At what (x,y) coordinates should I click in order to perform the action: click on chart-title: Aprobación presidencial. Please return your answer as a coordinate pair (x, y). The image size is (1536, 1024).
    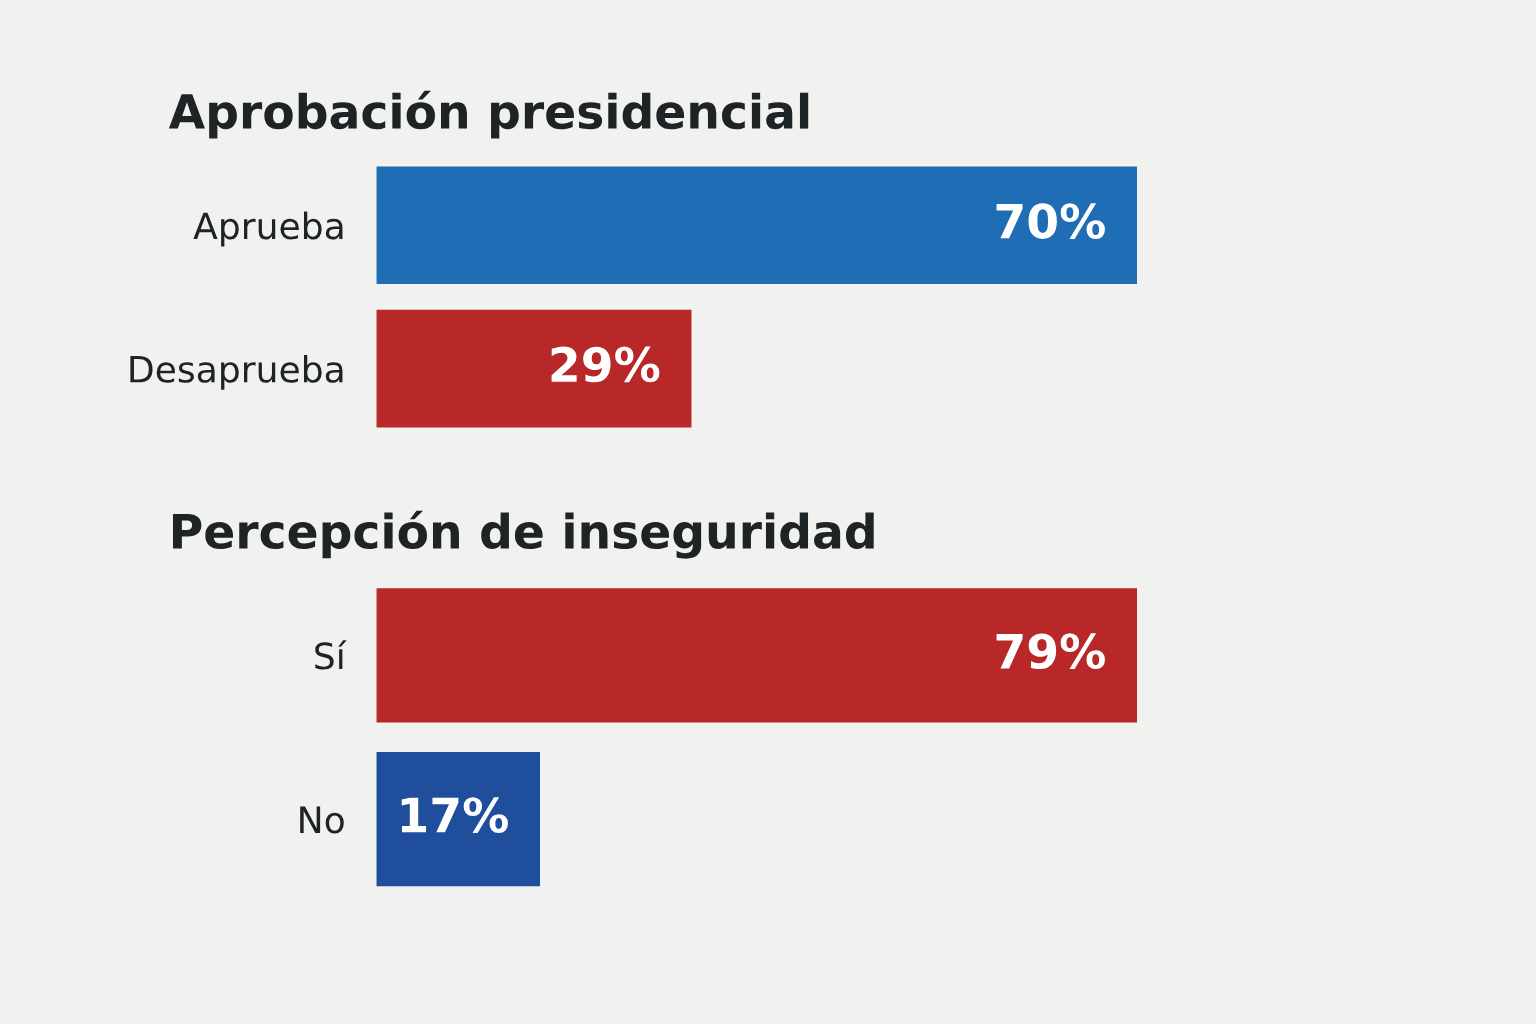
    Looking at the image, I should click on (488, 114).